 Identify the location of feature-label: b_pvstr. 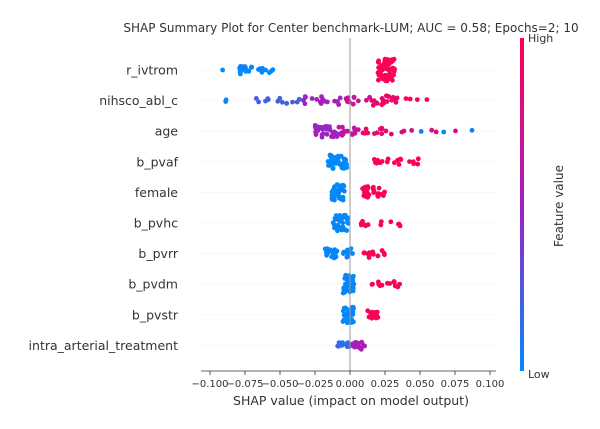
(155, 314).